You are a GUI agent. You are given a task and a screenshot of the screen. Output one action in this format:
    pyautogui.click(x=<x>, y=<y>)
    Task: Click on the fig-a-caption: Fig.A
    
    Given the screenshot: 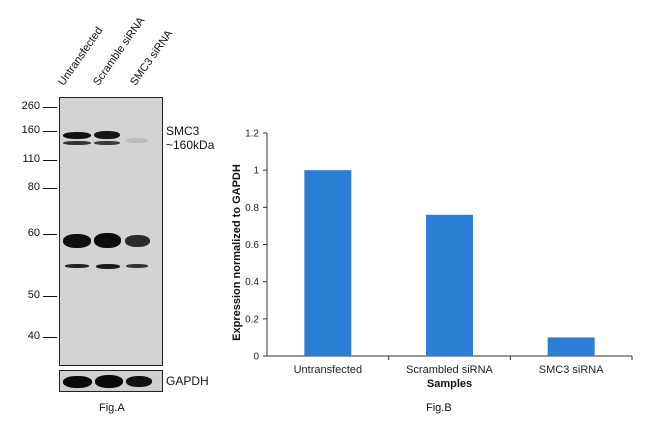 What is the action you would take?
    pyautogui.click(x=112, y=408)
    